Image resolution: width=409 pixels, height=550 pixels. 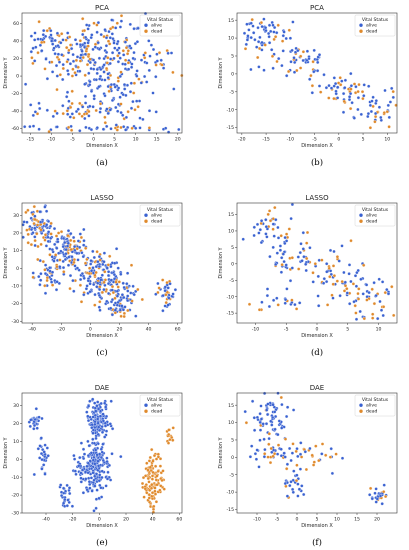 What do you see at coordinates (15, 496) in the screenshot?
I see `y-tick-label: -20` at bounding box center [15, 496].